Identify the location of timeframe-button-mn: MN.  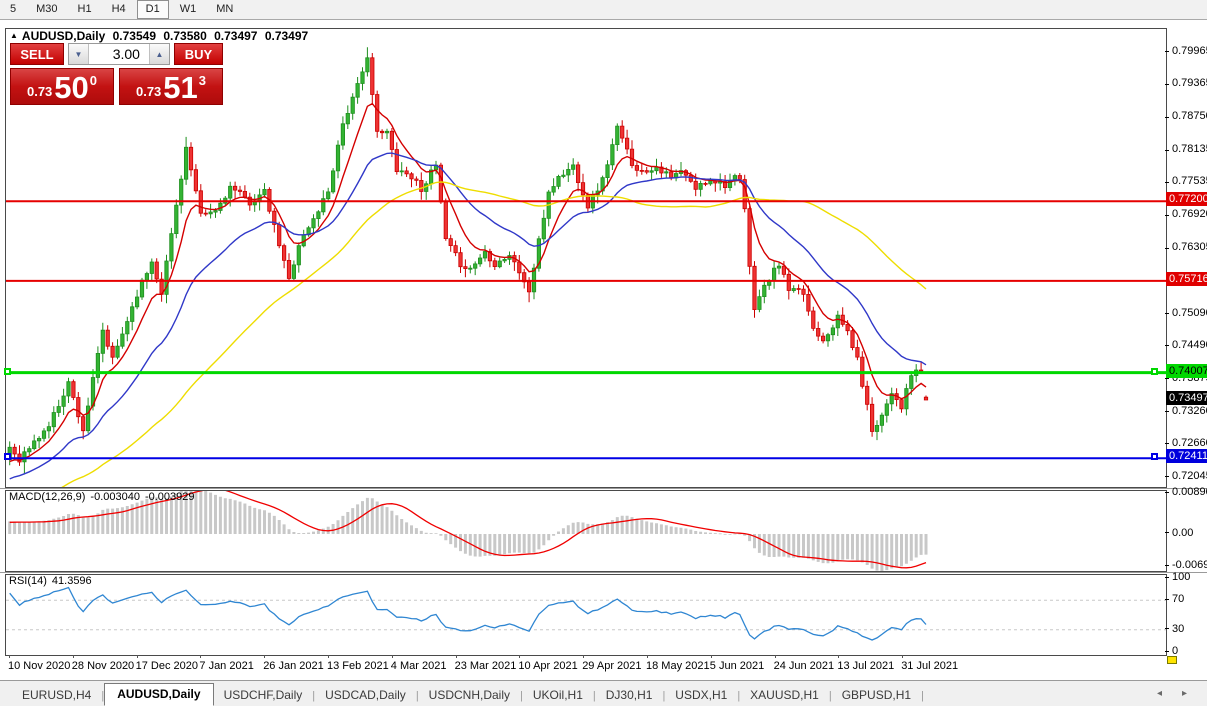
(225, 9).